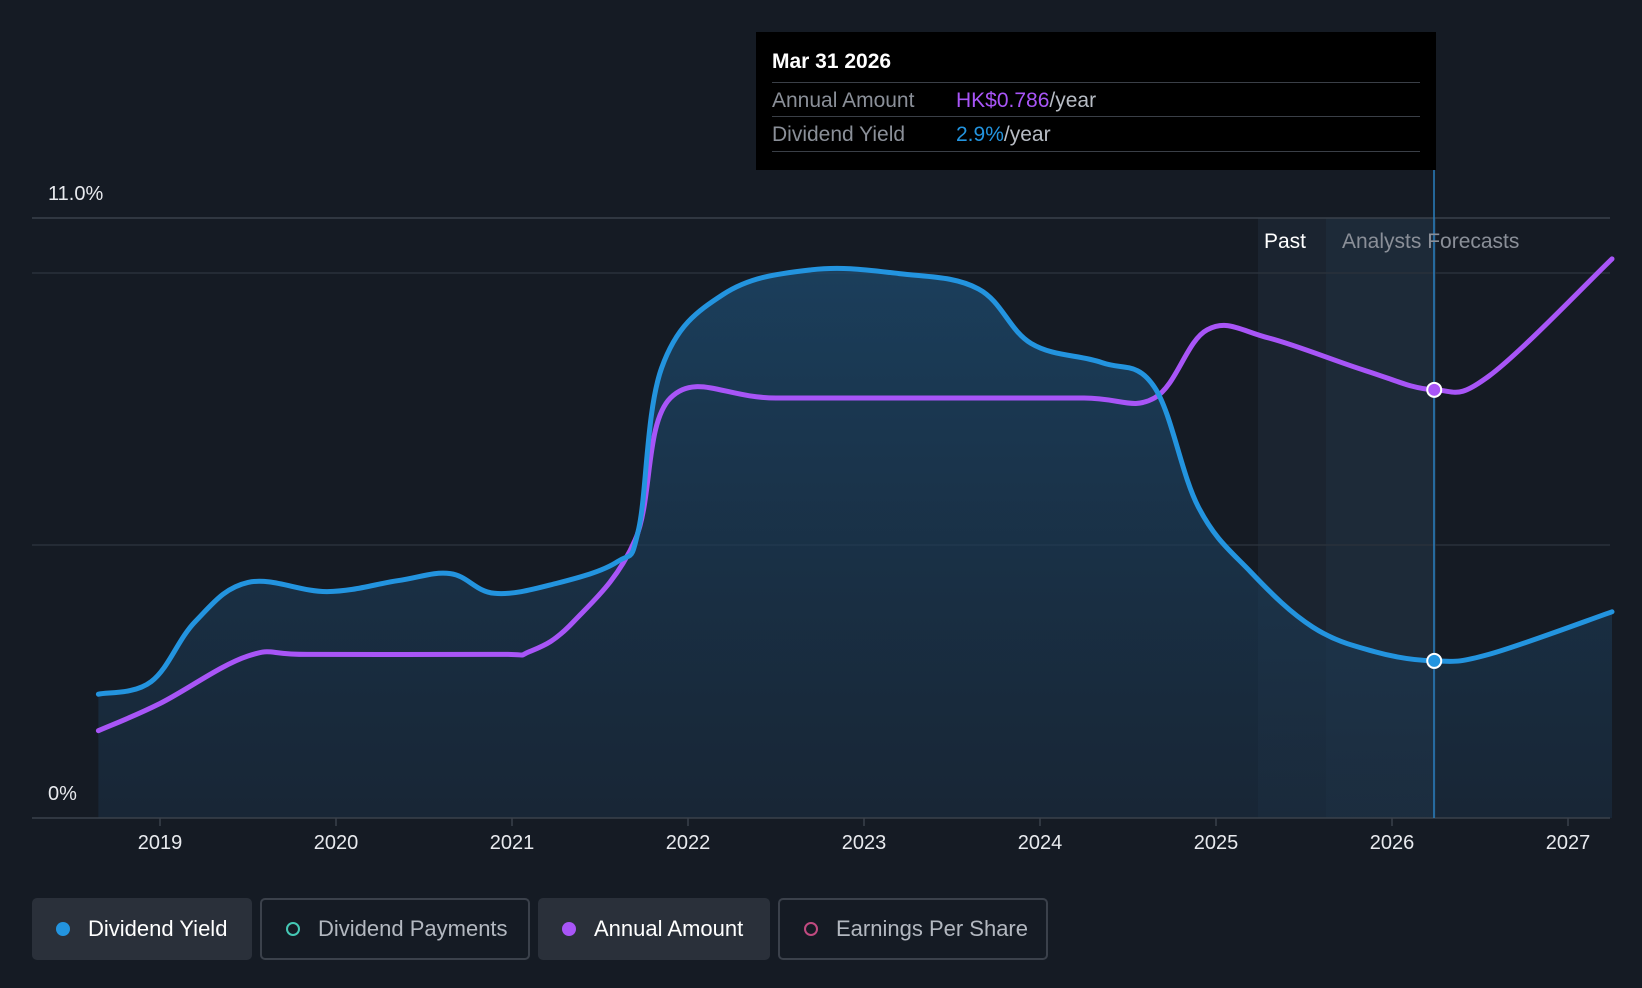 This screenshot has height=988, width=1642. I want to click on y-axis-top-label: 11.0%, so click(76, 194).